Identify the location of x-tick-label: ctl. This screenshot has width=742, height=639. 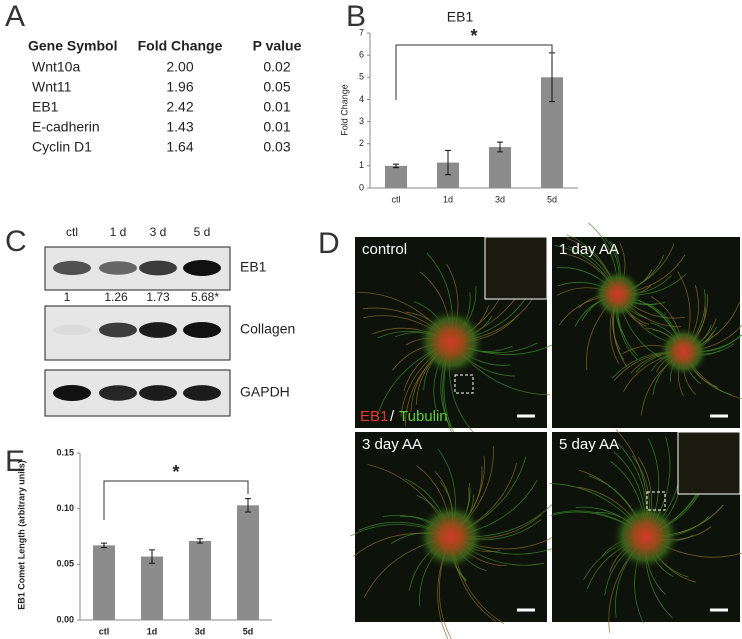
(396, 199).